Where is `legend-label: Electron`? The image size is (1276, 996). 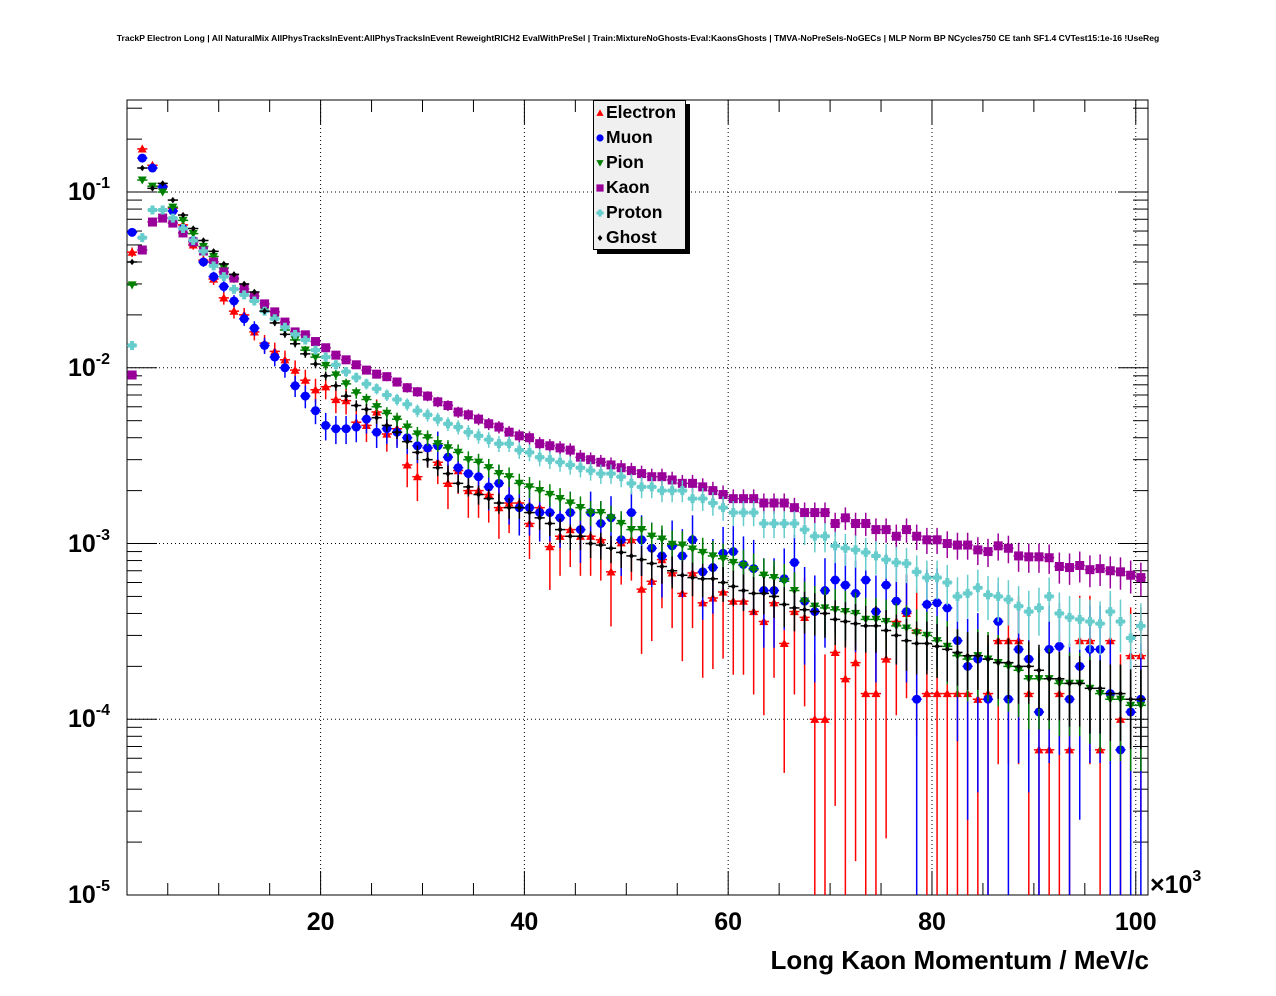 legend-label: Electron is located at coordinates (641, 112).